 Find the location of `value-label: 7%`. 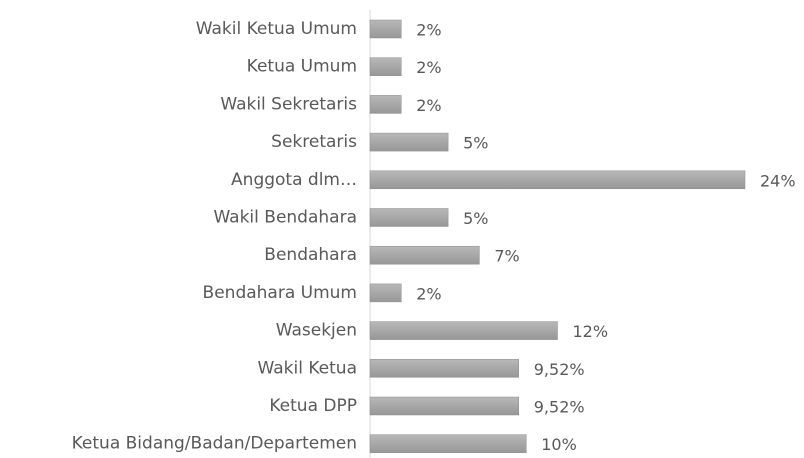

value-label: 7% is located at coordinates (506, 256).